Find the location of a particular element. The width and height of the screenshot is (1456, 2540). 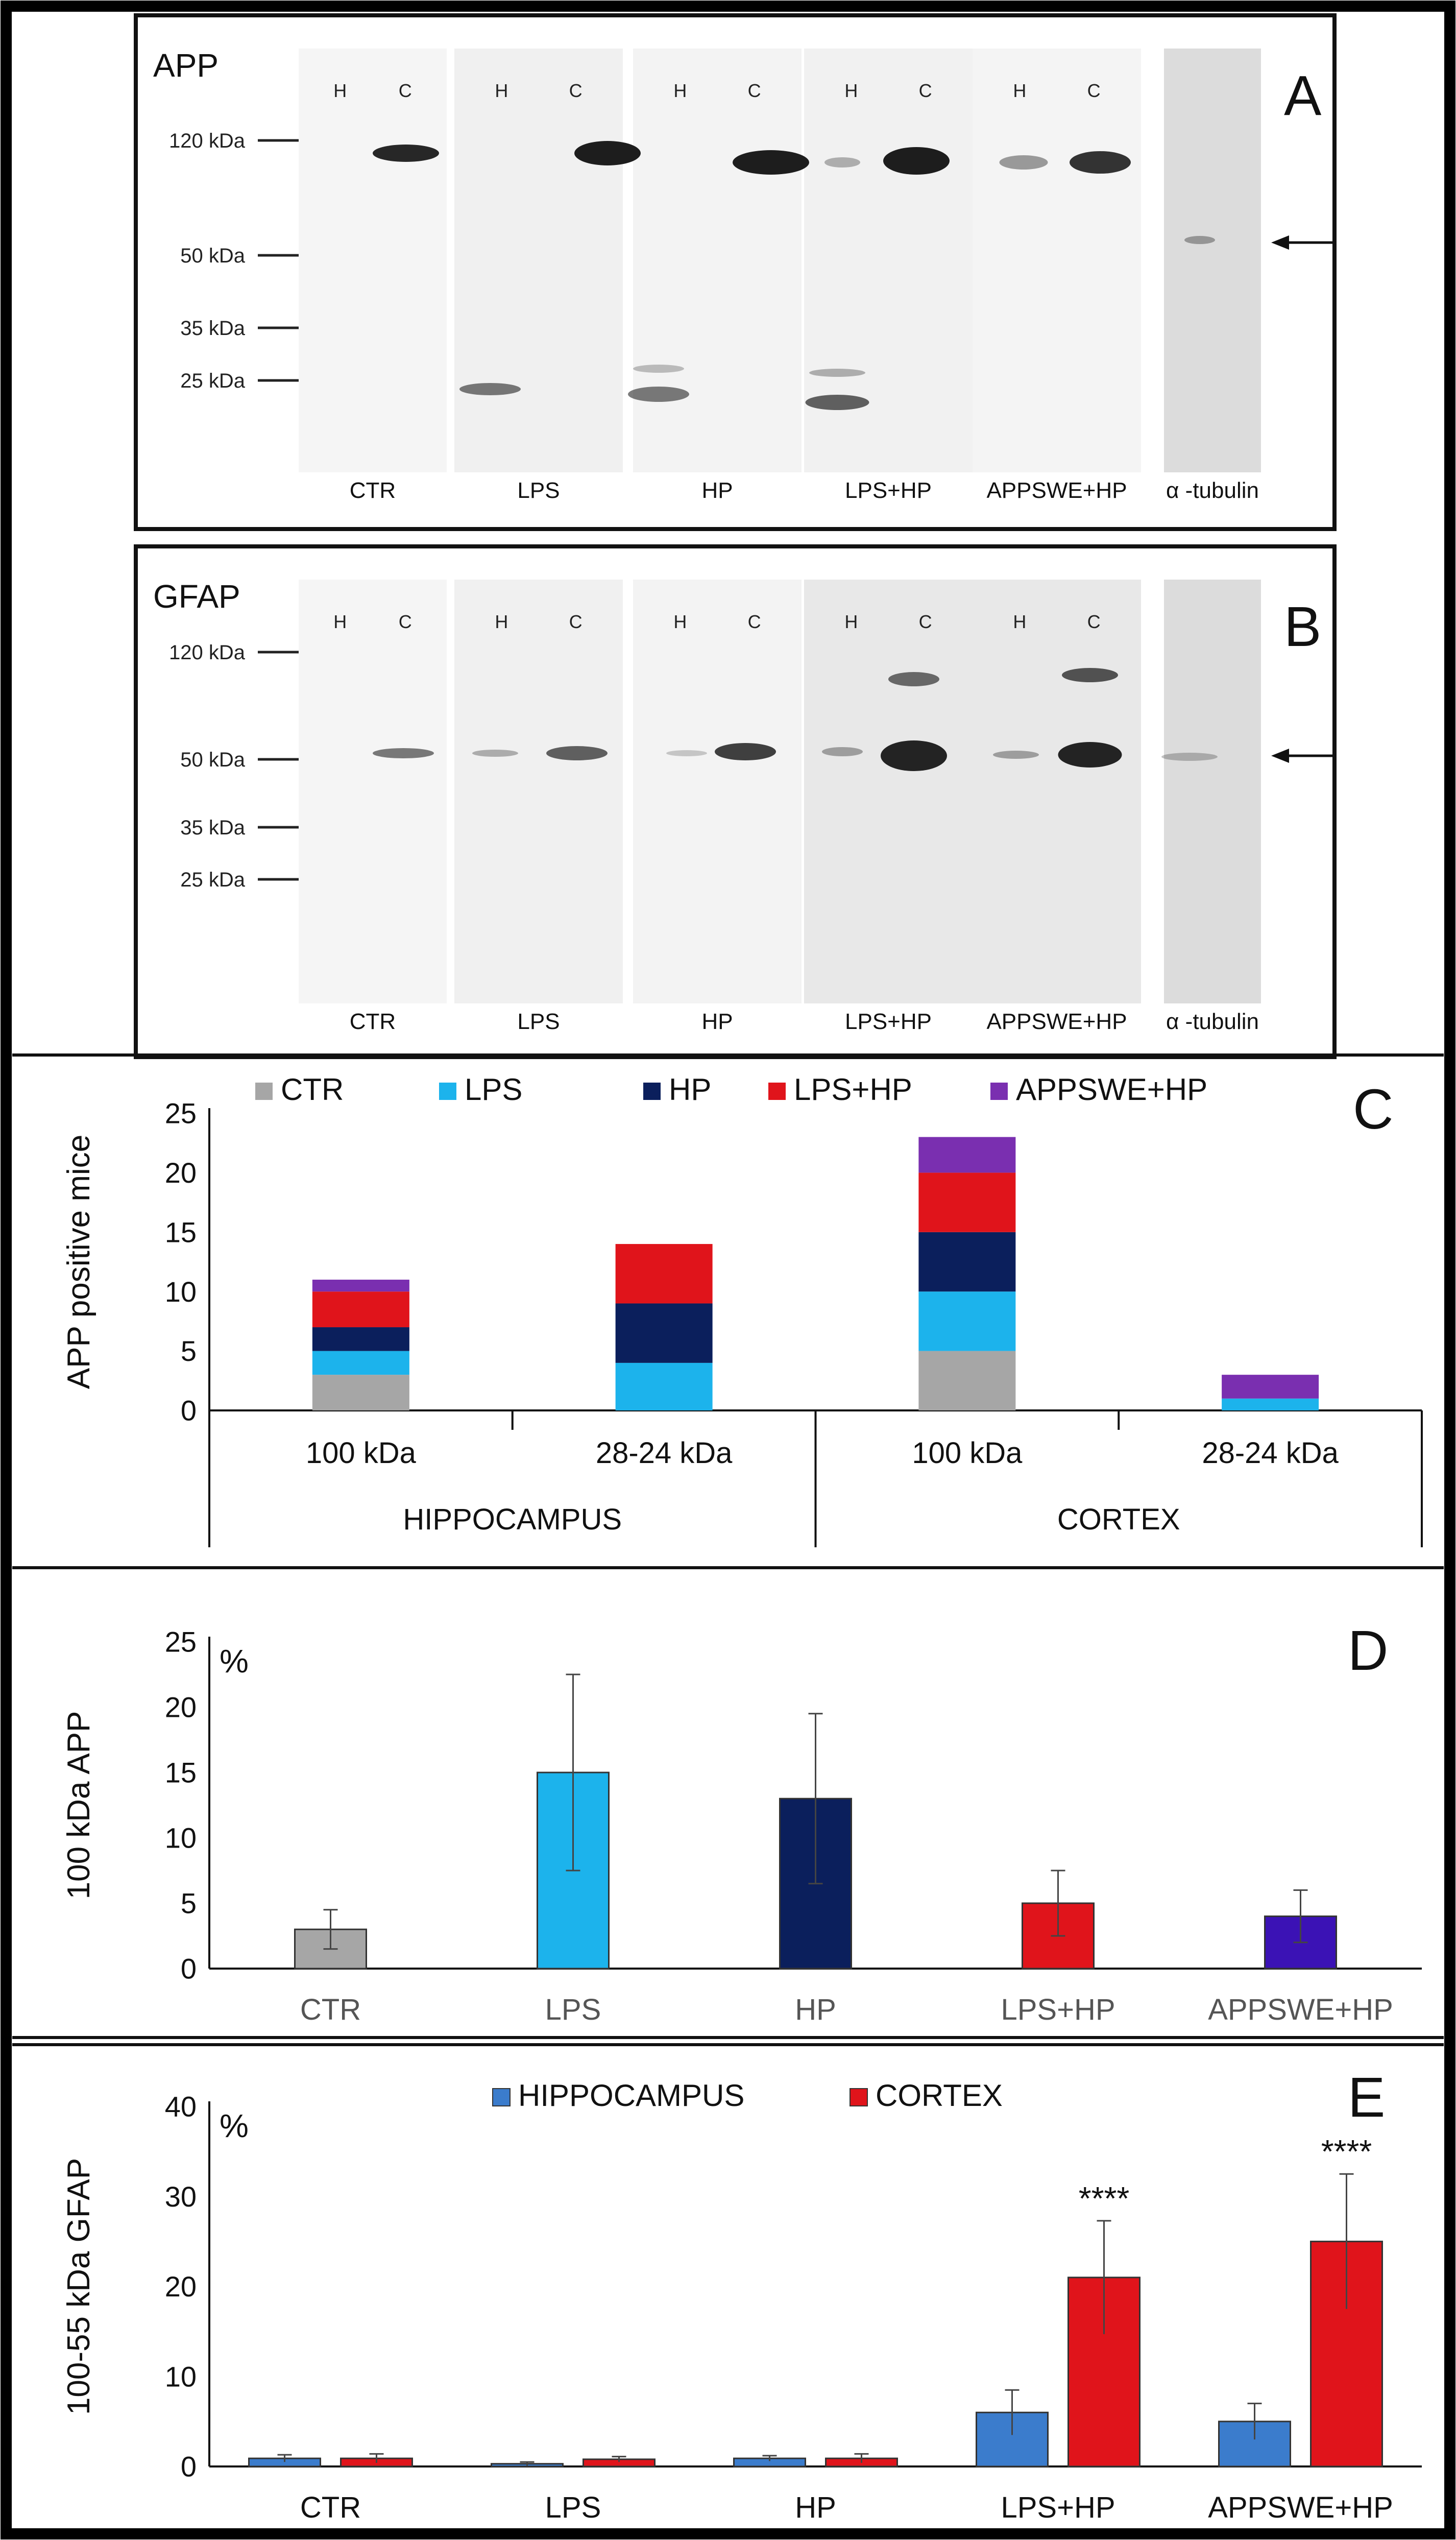

panel-c-x-tick-label: 100 kDa is located at coordinates (361, 1453).